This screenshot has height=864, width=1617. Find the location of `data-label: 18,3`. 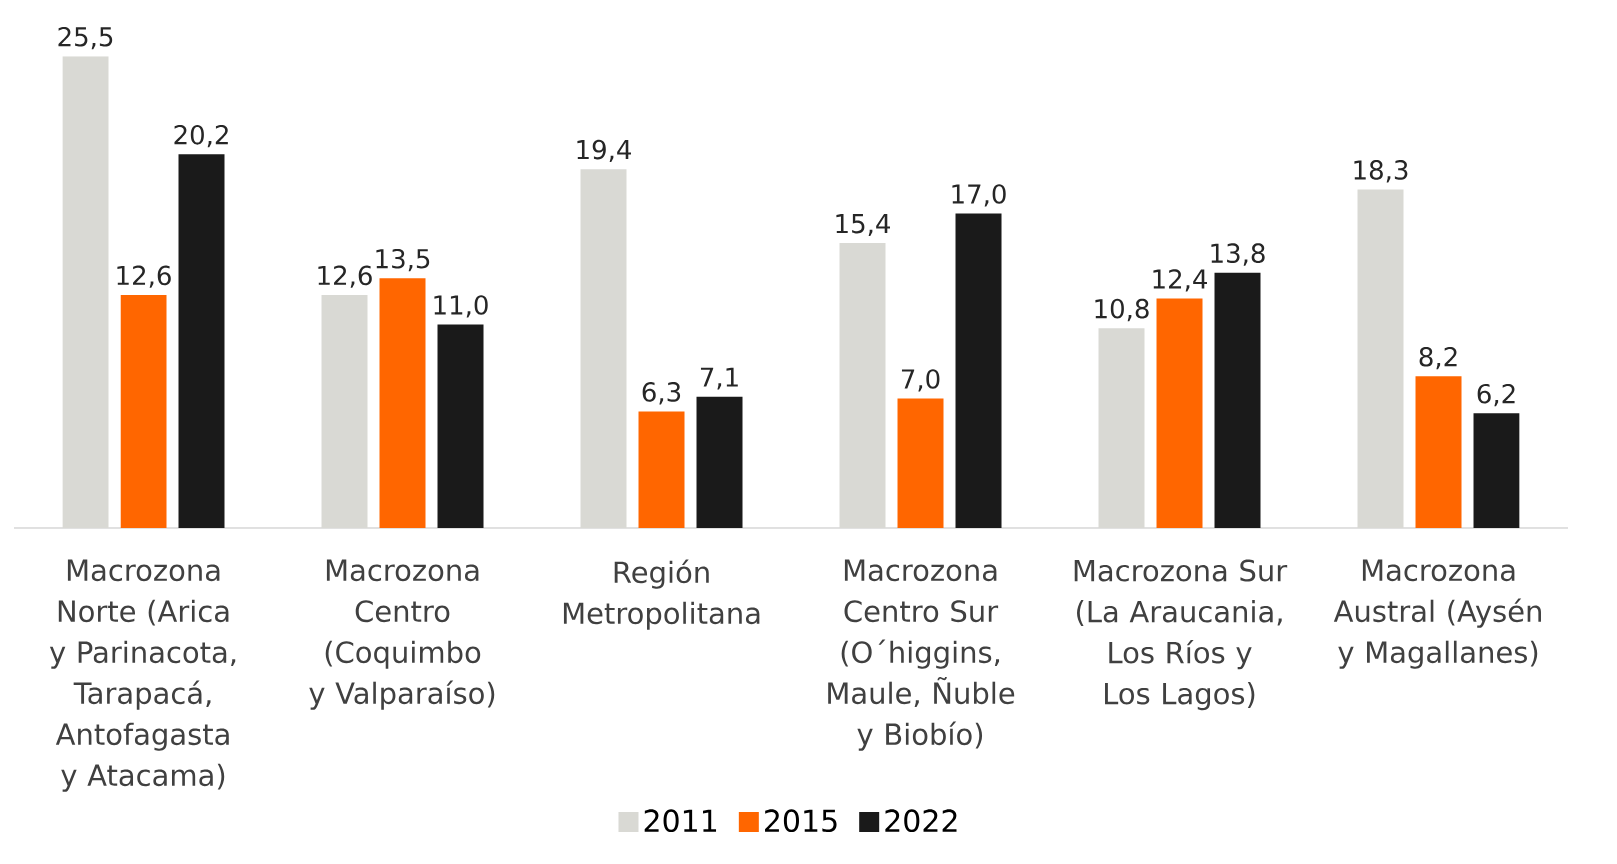

data-label: 18,3 is located at coordinates (1381, 171).